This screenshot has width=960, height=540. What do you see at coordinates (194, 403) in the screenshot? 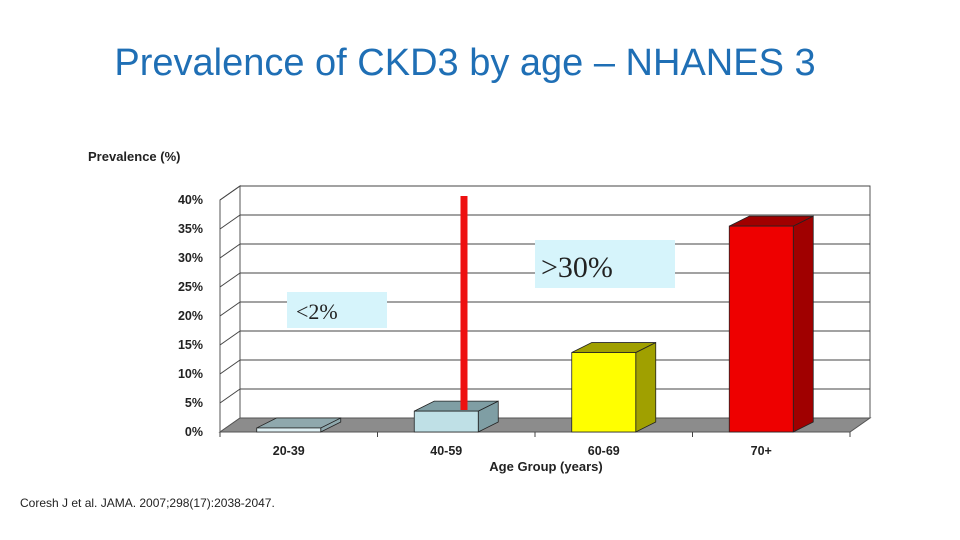
I see `y-tick-label: 5%` at bounding box center [194, 403].